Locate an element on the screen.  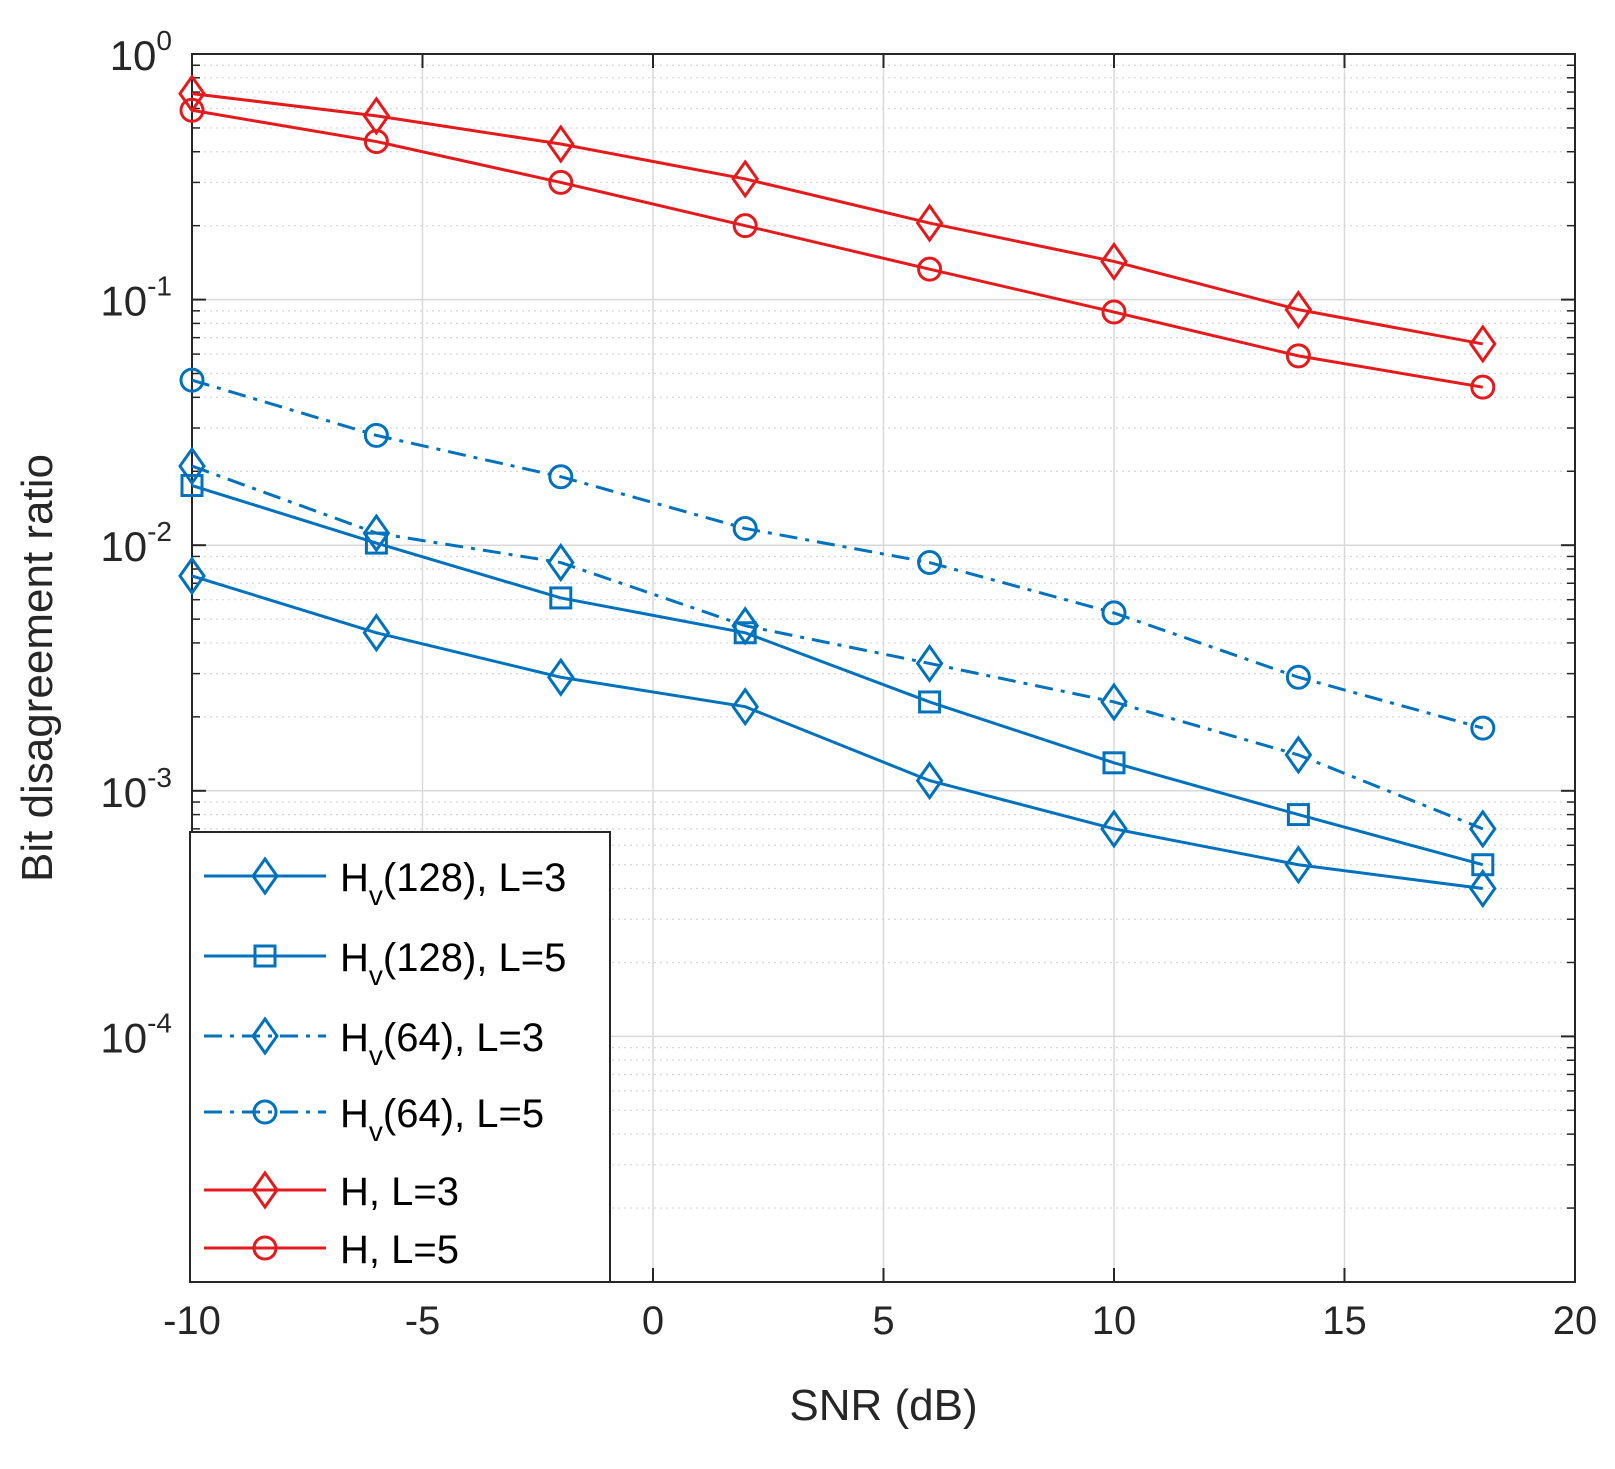
y-tick-label: 10⁻⁴ is located at coordinates (136, 1034).